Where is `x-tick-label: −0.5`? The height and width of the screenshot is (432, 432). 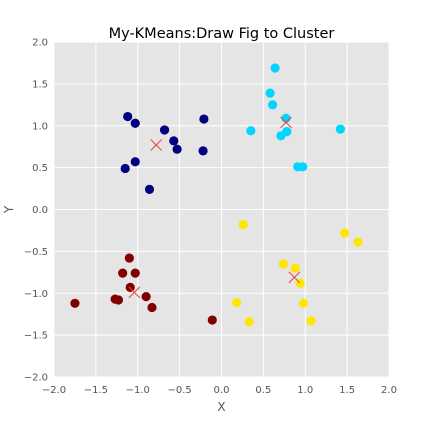
x-tick-label: −0.5 is located at coordinates (179, 390).